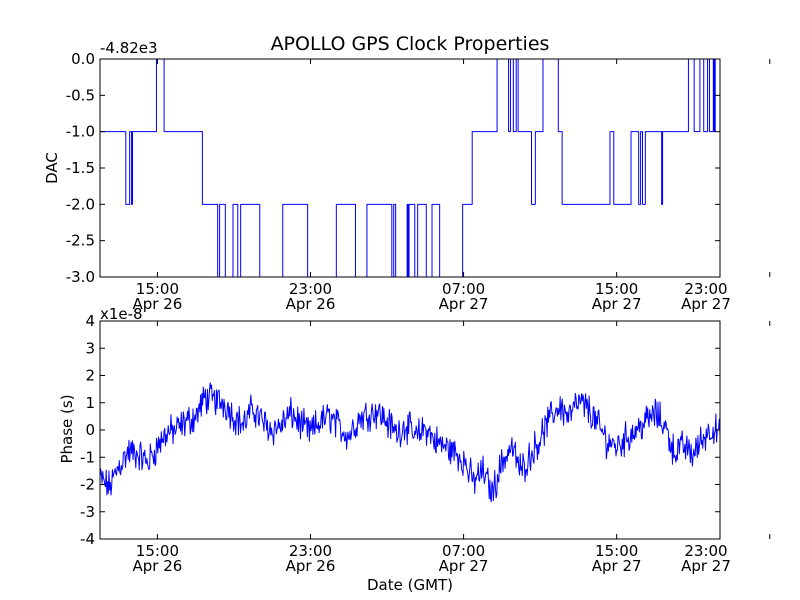  I want to click on phase-ytick-label: -4, so click(87, 539).